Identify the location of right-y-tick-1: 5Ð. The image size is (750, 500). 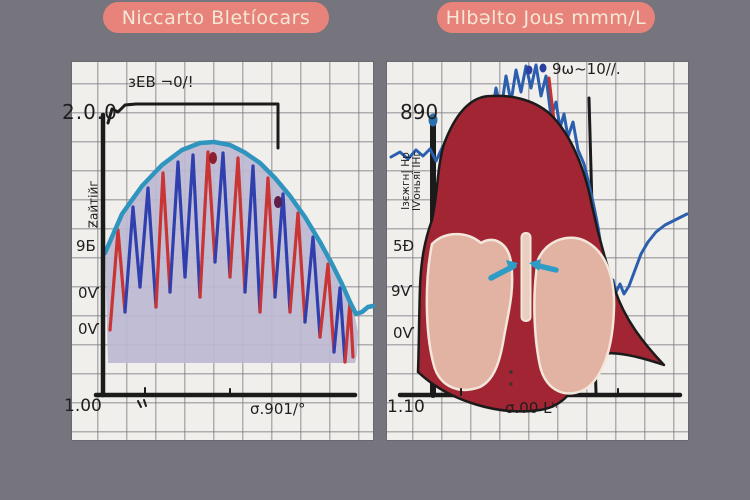
(404, 246).